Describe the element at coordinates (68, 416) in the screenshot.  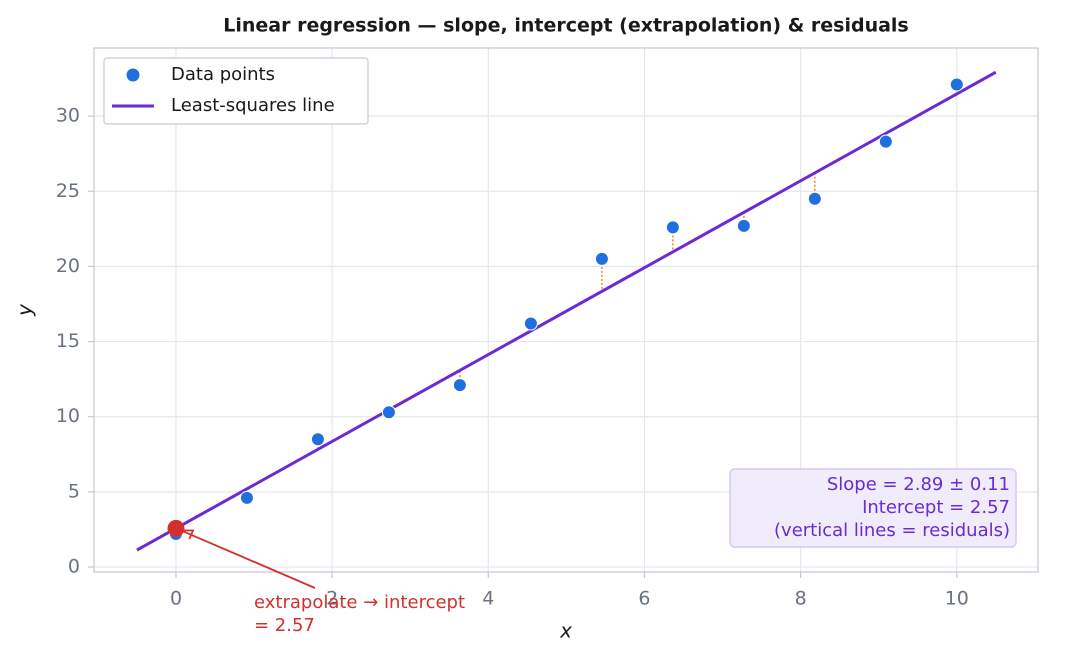
I see `y-tick-label: 10` at that location.